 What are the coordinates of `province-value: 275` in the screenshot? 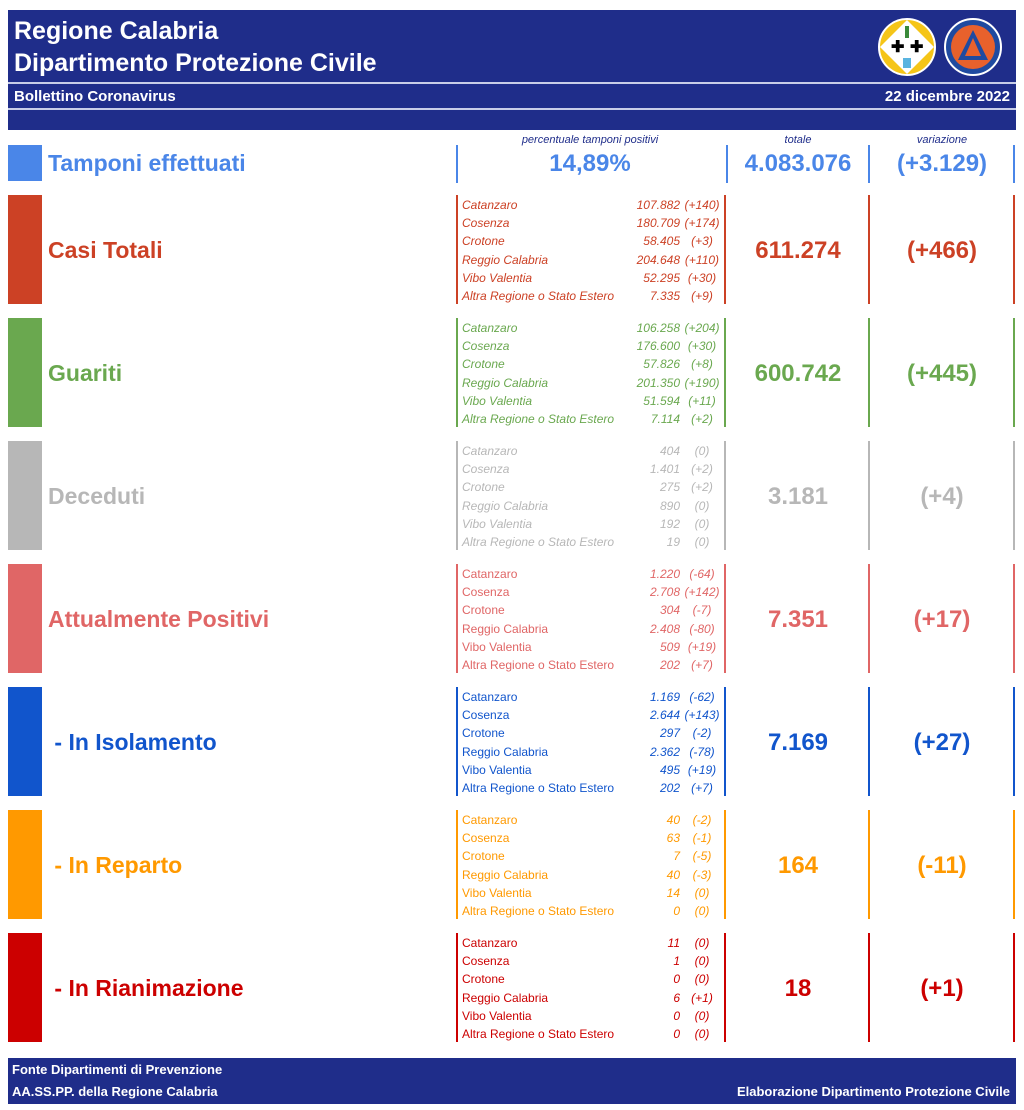 It's located at (669, 487).